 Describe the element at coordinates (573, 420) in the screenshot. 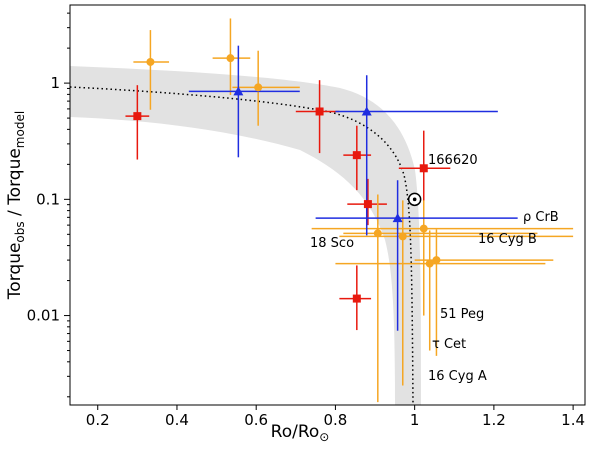

I see `x-tick-label: 1.4` at that location.